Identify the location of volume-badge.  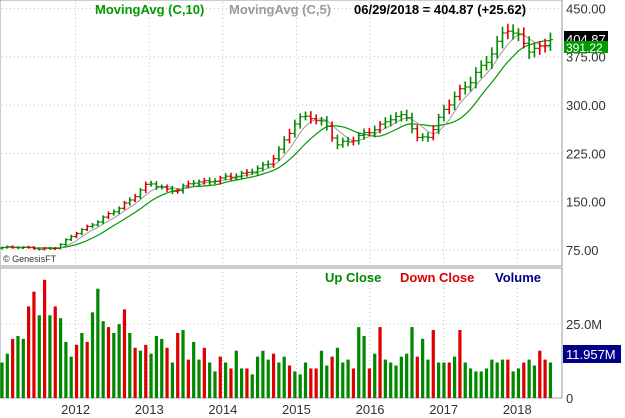
(592, 354).